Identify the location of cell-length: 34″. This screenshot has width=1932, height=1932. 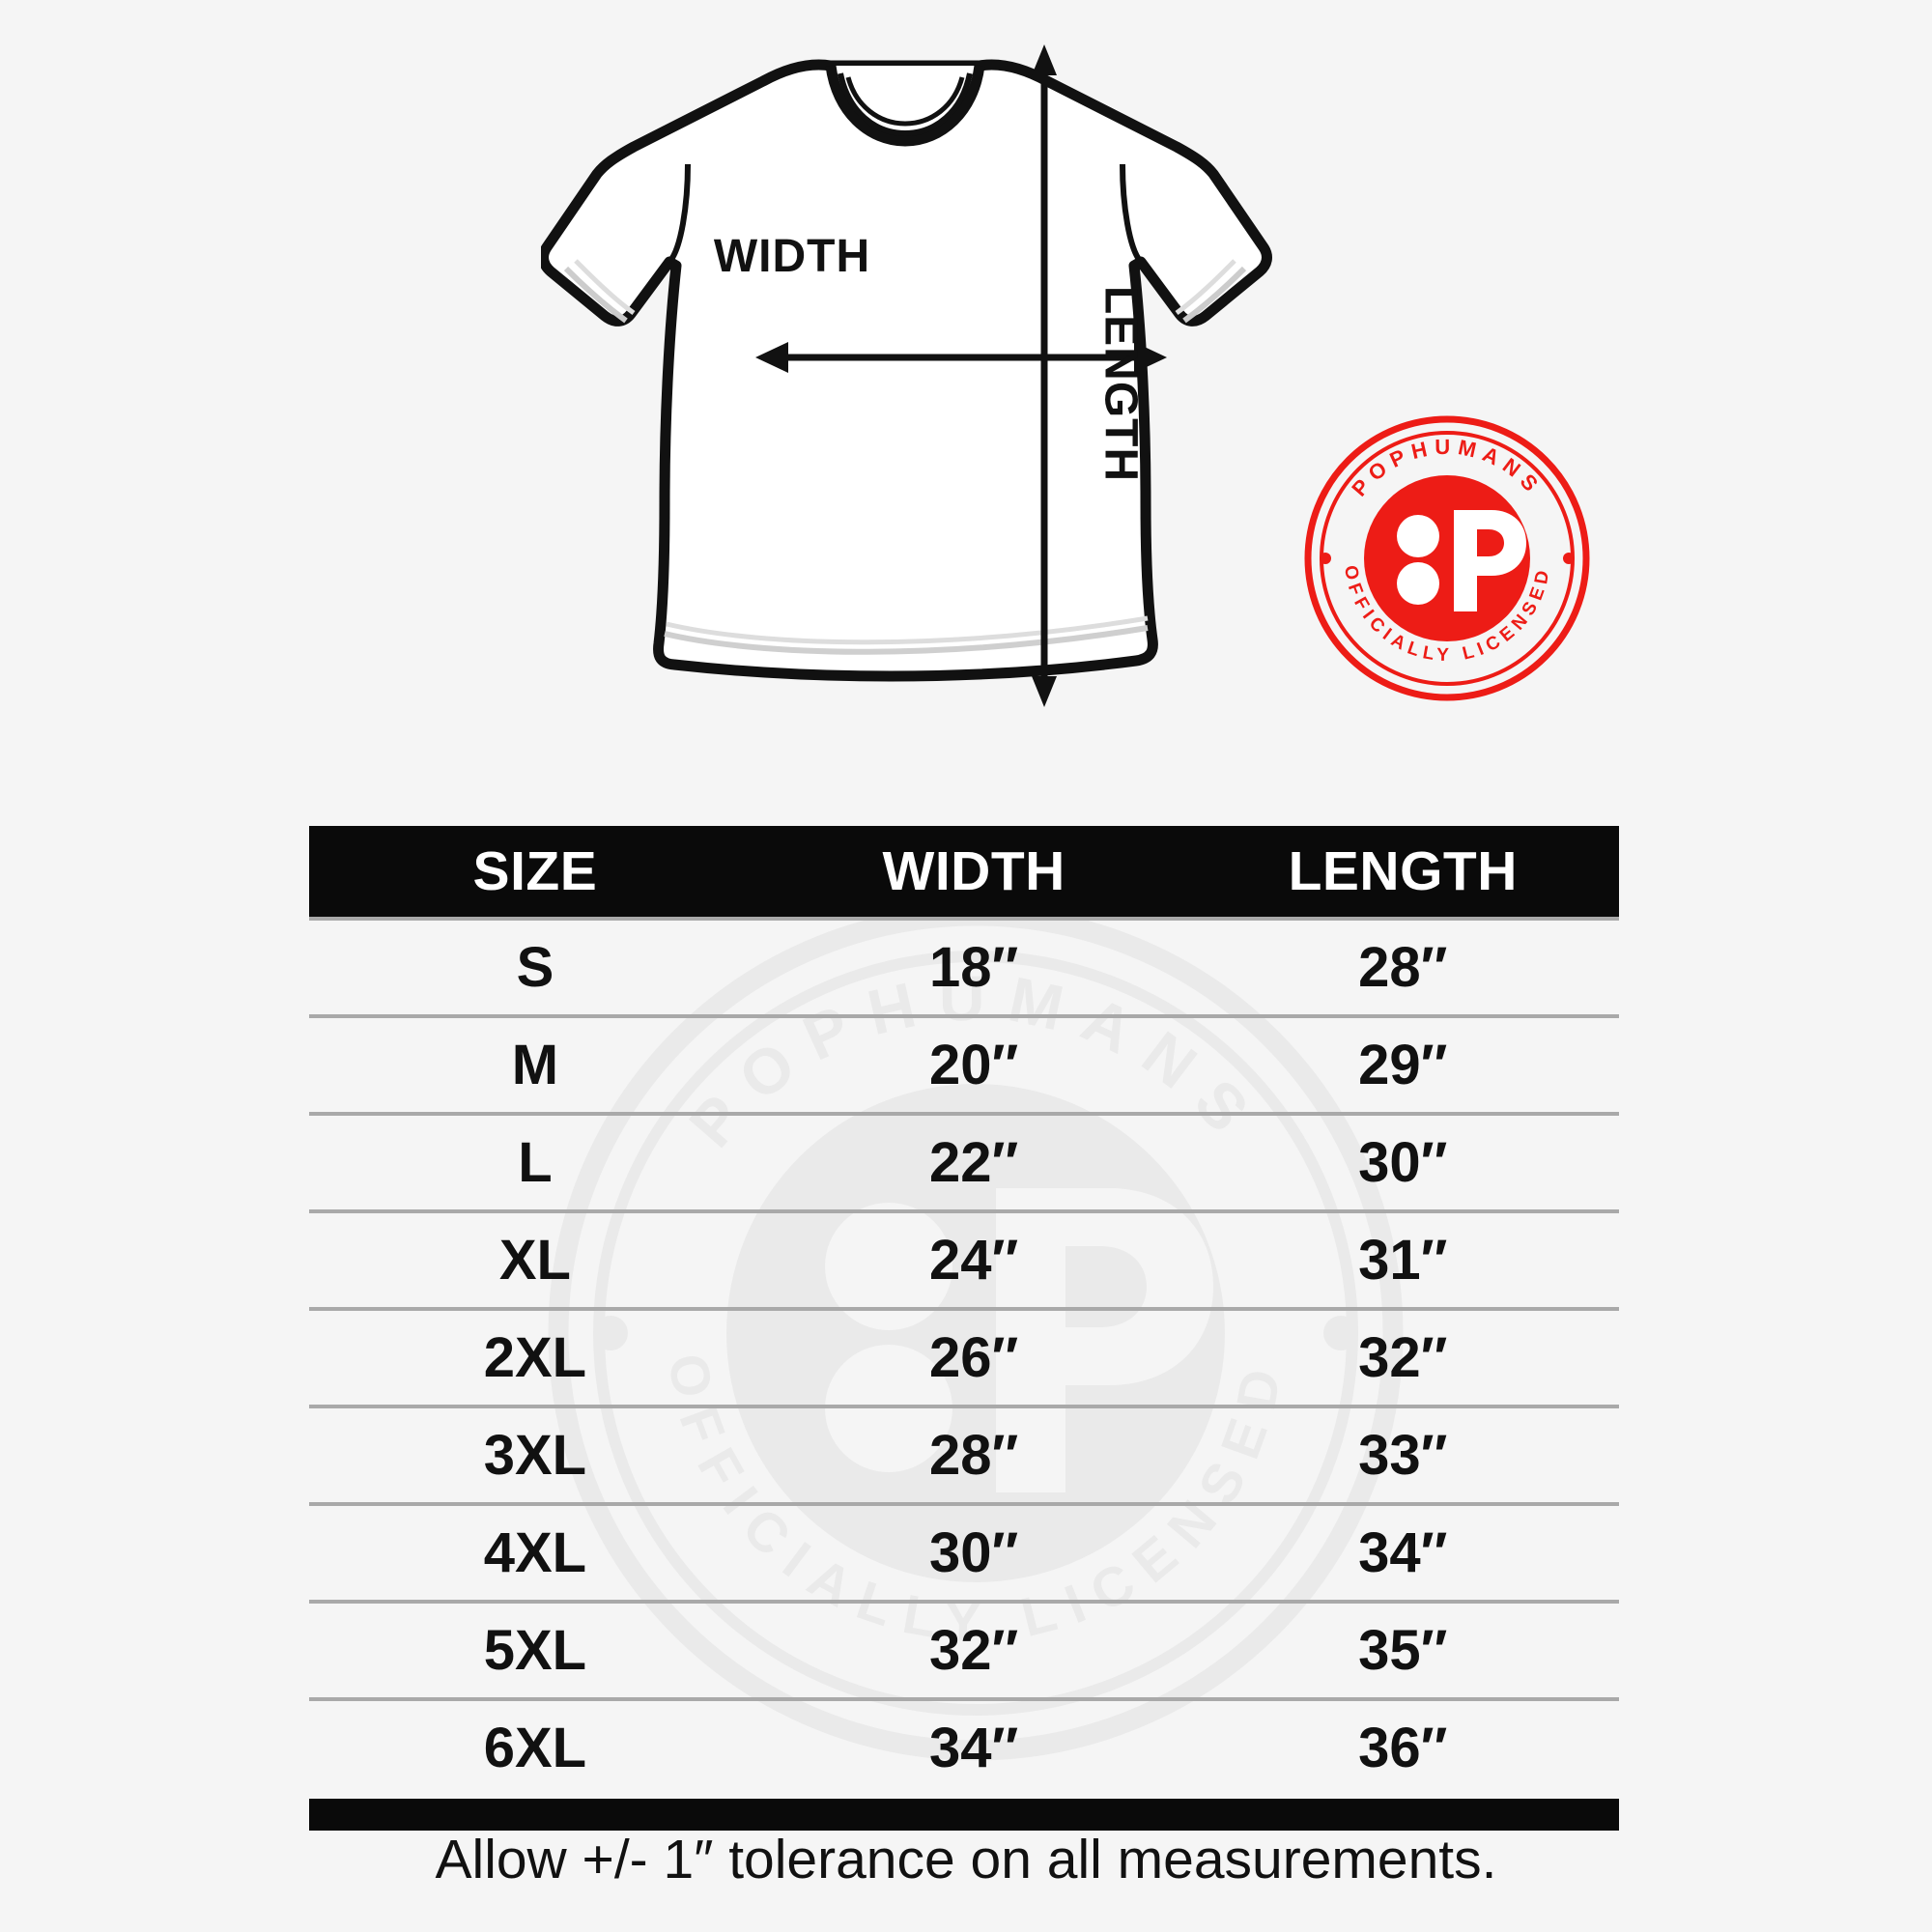
(1403, 1552).